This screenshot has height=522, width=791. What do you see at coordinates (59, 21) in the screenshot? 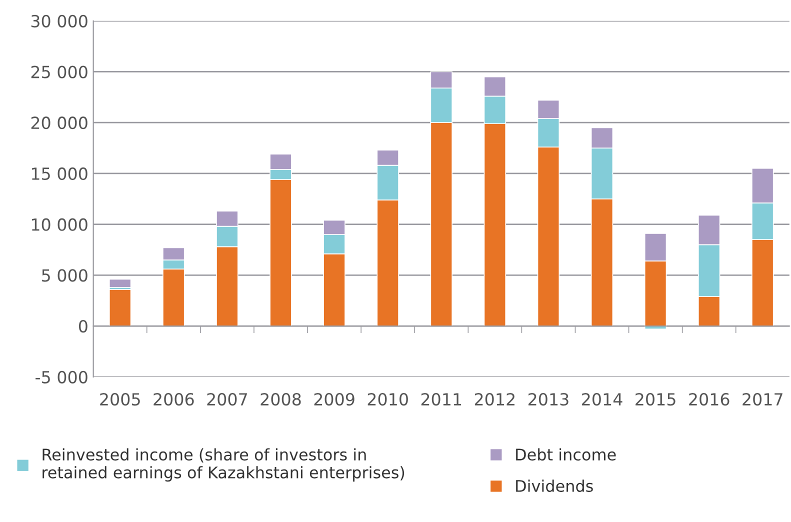
I see `y-tick-label: 30 000` at bounding box center [59, 21].